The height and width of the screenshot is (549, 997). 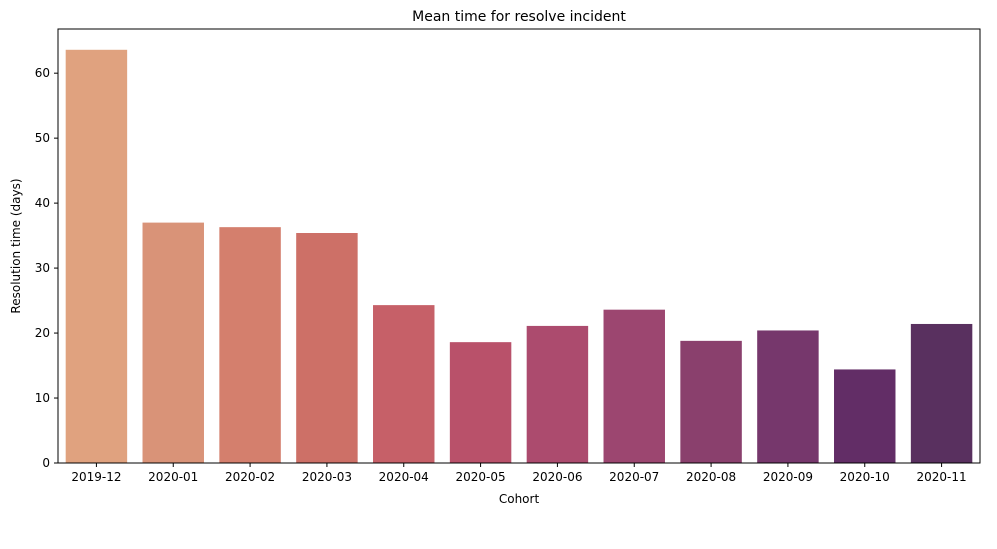 I want to click on y-tick-label: 40, so click(x=42, y=203).